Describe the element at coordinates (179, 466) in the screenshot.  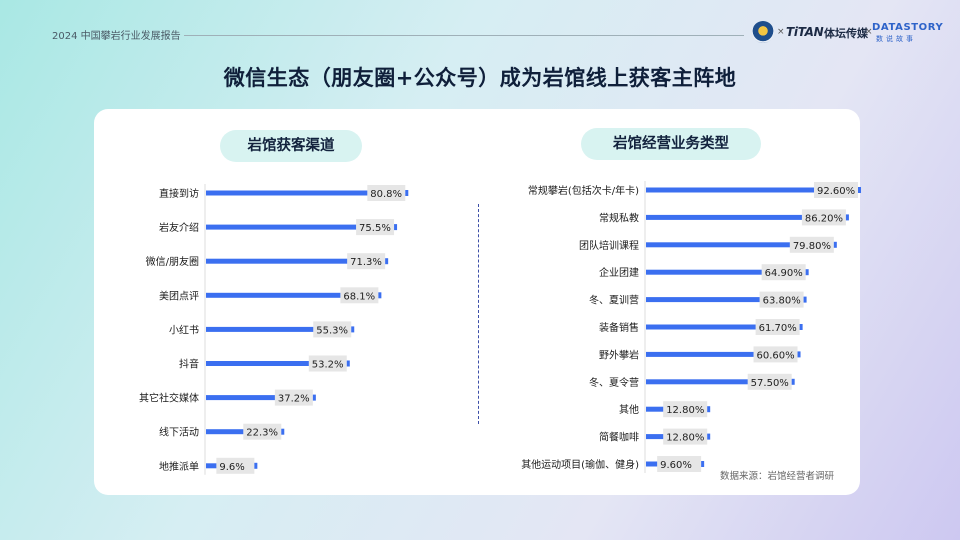
I see `category-label: 地推派单` at that location.